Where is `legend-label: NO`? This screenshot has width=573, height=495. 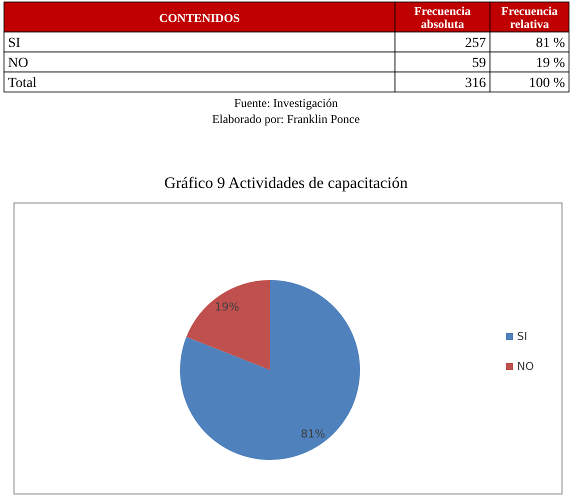
legend-label: NO is located at coordinates (525, 366).